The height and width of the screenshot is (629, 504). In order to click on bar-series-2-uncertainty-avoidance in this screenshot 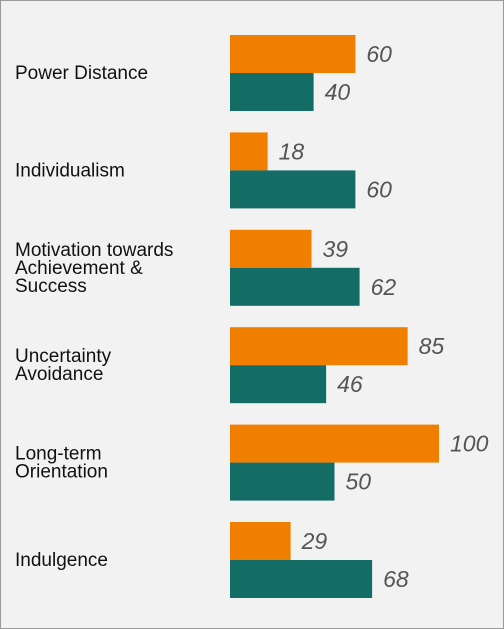, I will do `click(278, 384)`.